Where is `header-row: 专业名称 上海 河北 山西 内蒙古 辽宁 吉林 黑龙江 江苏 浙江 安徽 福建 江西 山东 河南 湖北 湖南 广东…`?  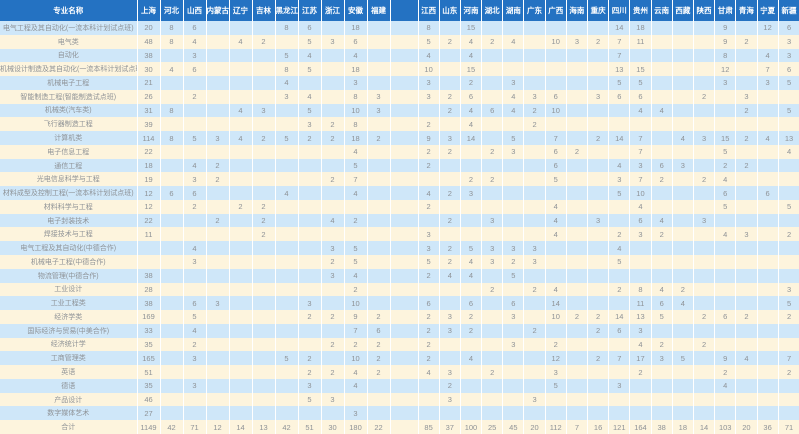
header-row: 专业名称 上海 河北 山西 内蒙古 辽宁 吉林 黑龙江 江苏 浙江 安徽 福建 江西 山东 河南 湖北 湖南 广东… is located at coordinates (399, 10).